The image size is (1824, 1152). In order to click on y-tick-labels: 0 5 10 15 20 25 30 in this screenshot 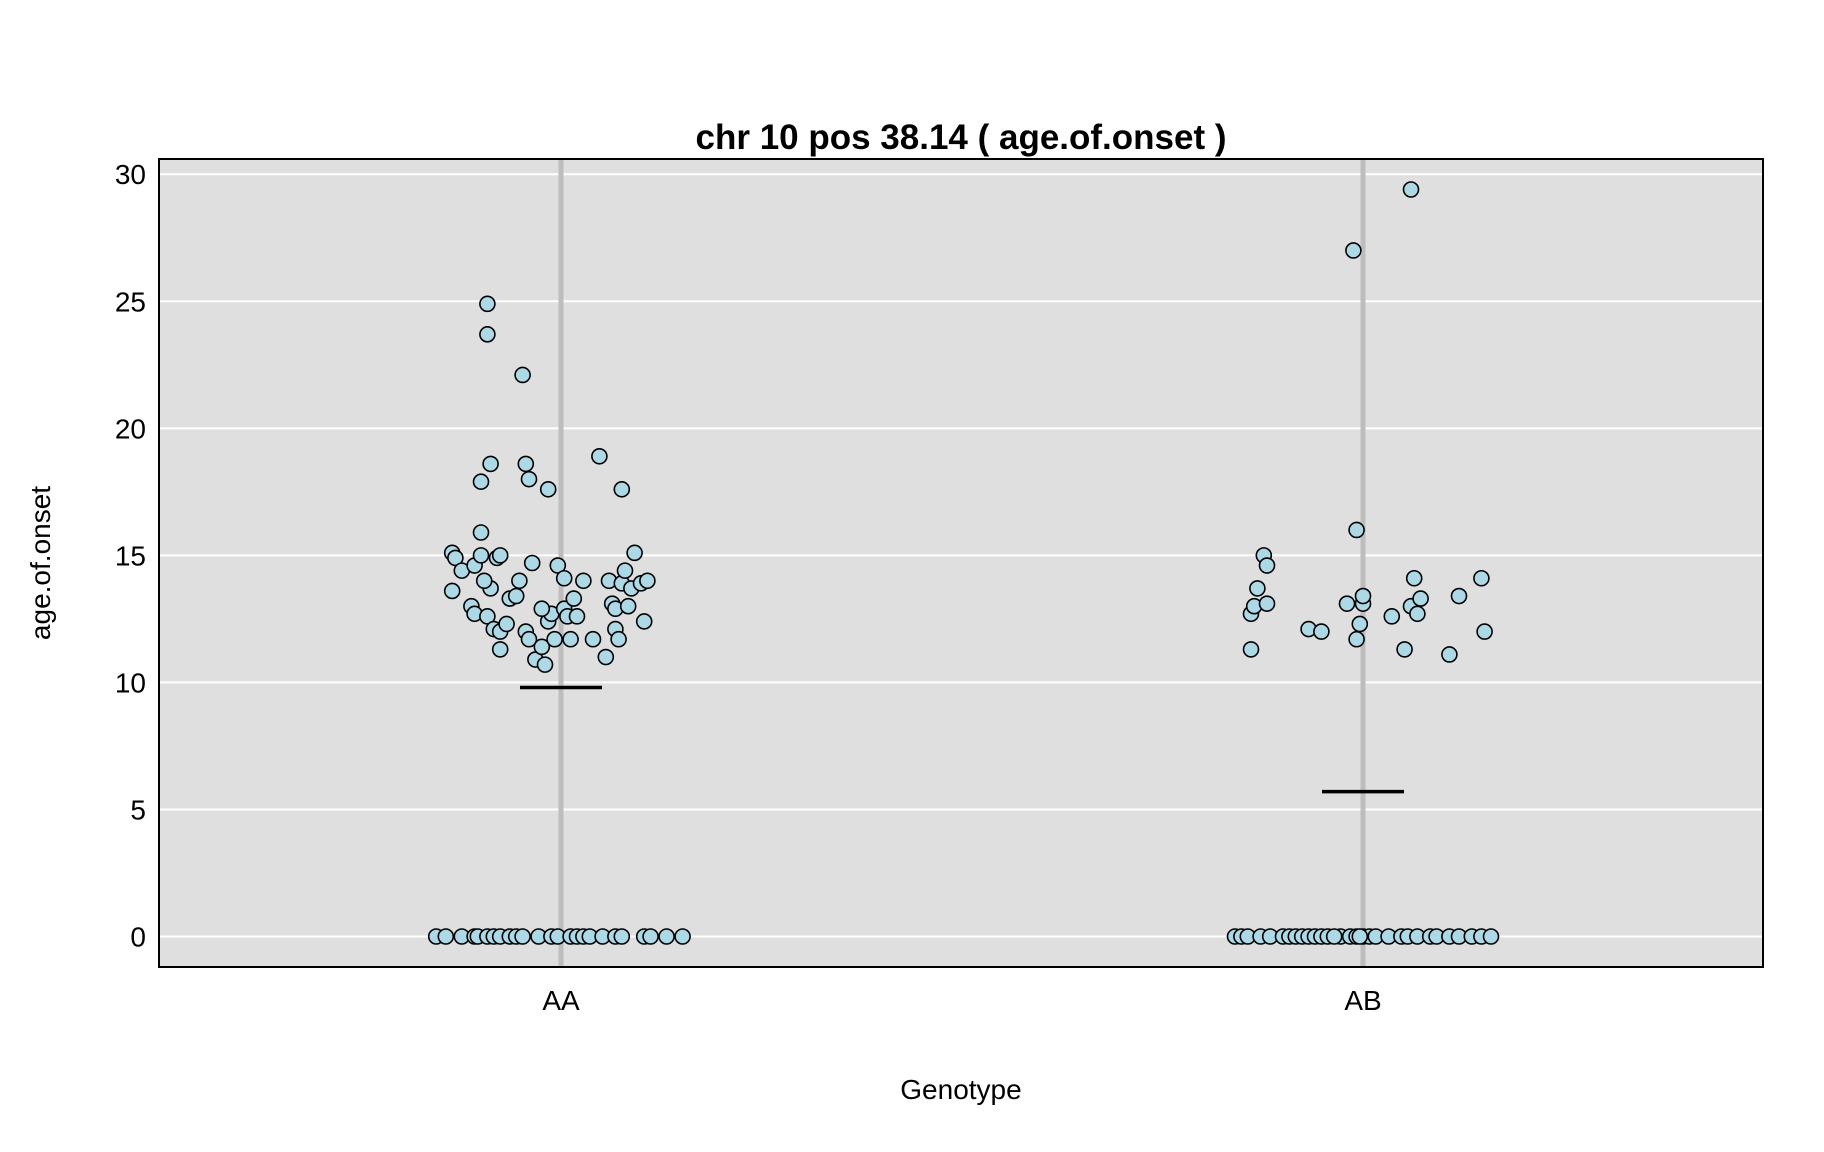, I will do `click(130, 555)`.